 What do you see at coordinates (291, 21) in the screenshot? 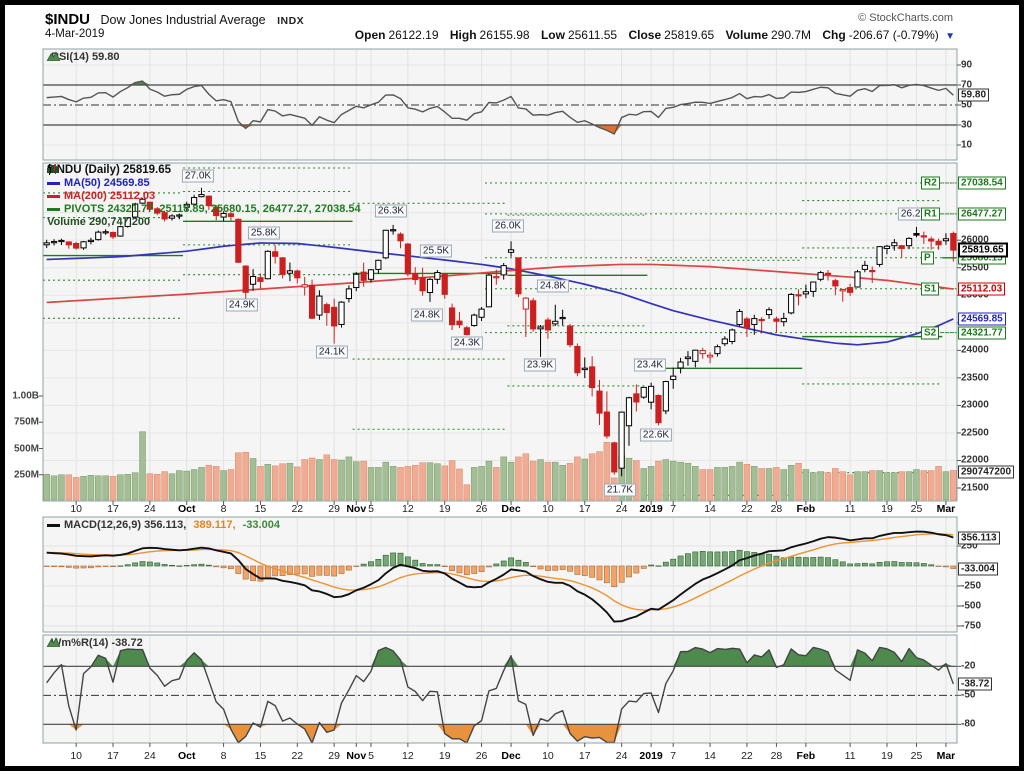
I see `exchange-label: INDX` at bounding box center [291, 21].